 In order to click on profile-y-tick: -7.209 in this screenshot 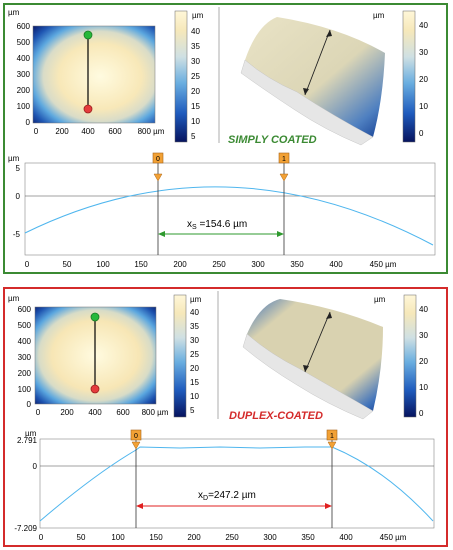, I will do `click(25, 528)`.